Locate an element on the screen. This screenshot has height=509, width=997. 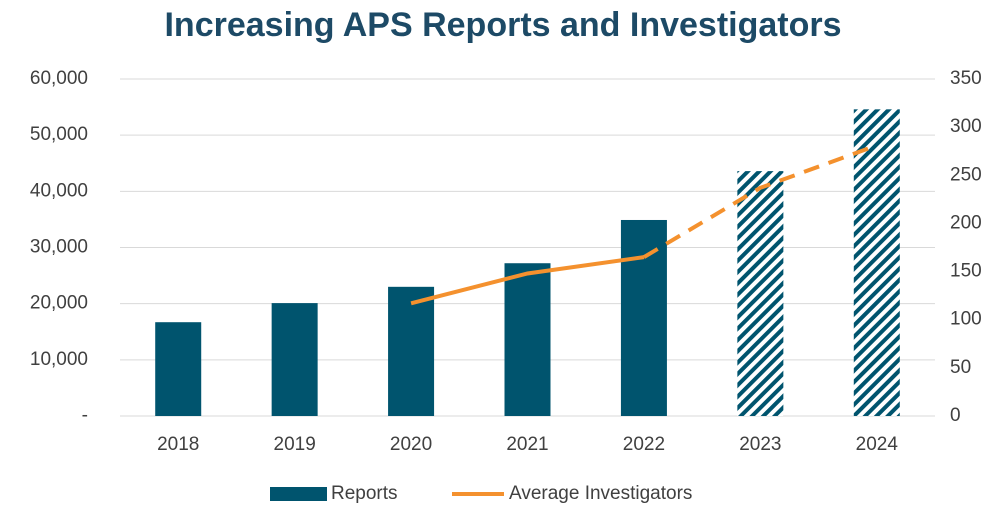
y-tick-label: - is located at coordinates (85, 415).